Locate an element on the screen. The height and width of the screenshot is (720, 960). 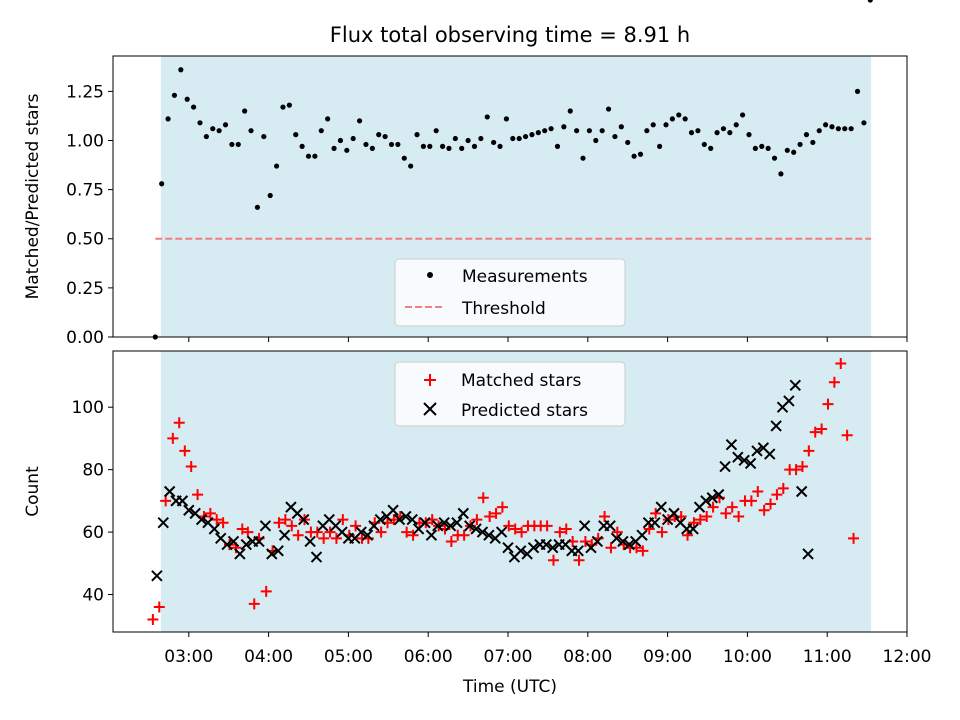
top-y-tick-label: 1.00 is located at coordinates (85, 141).